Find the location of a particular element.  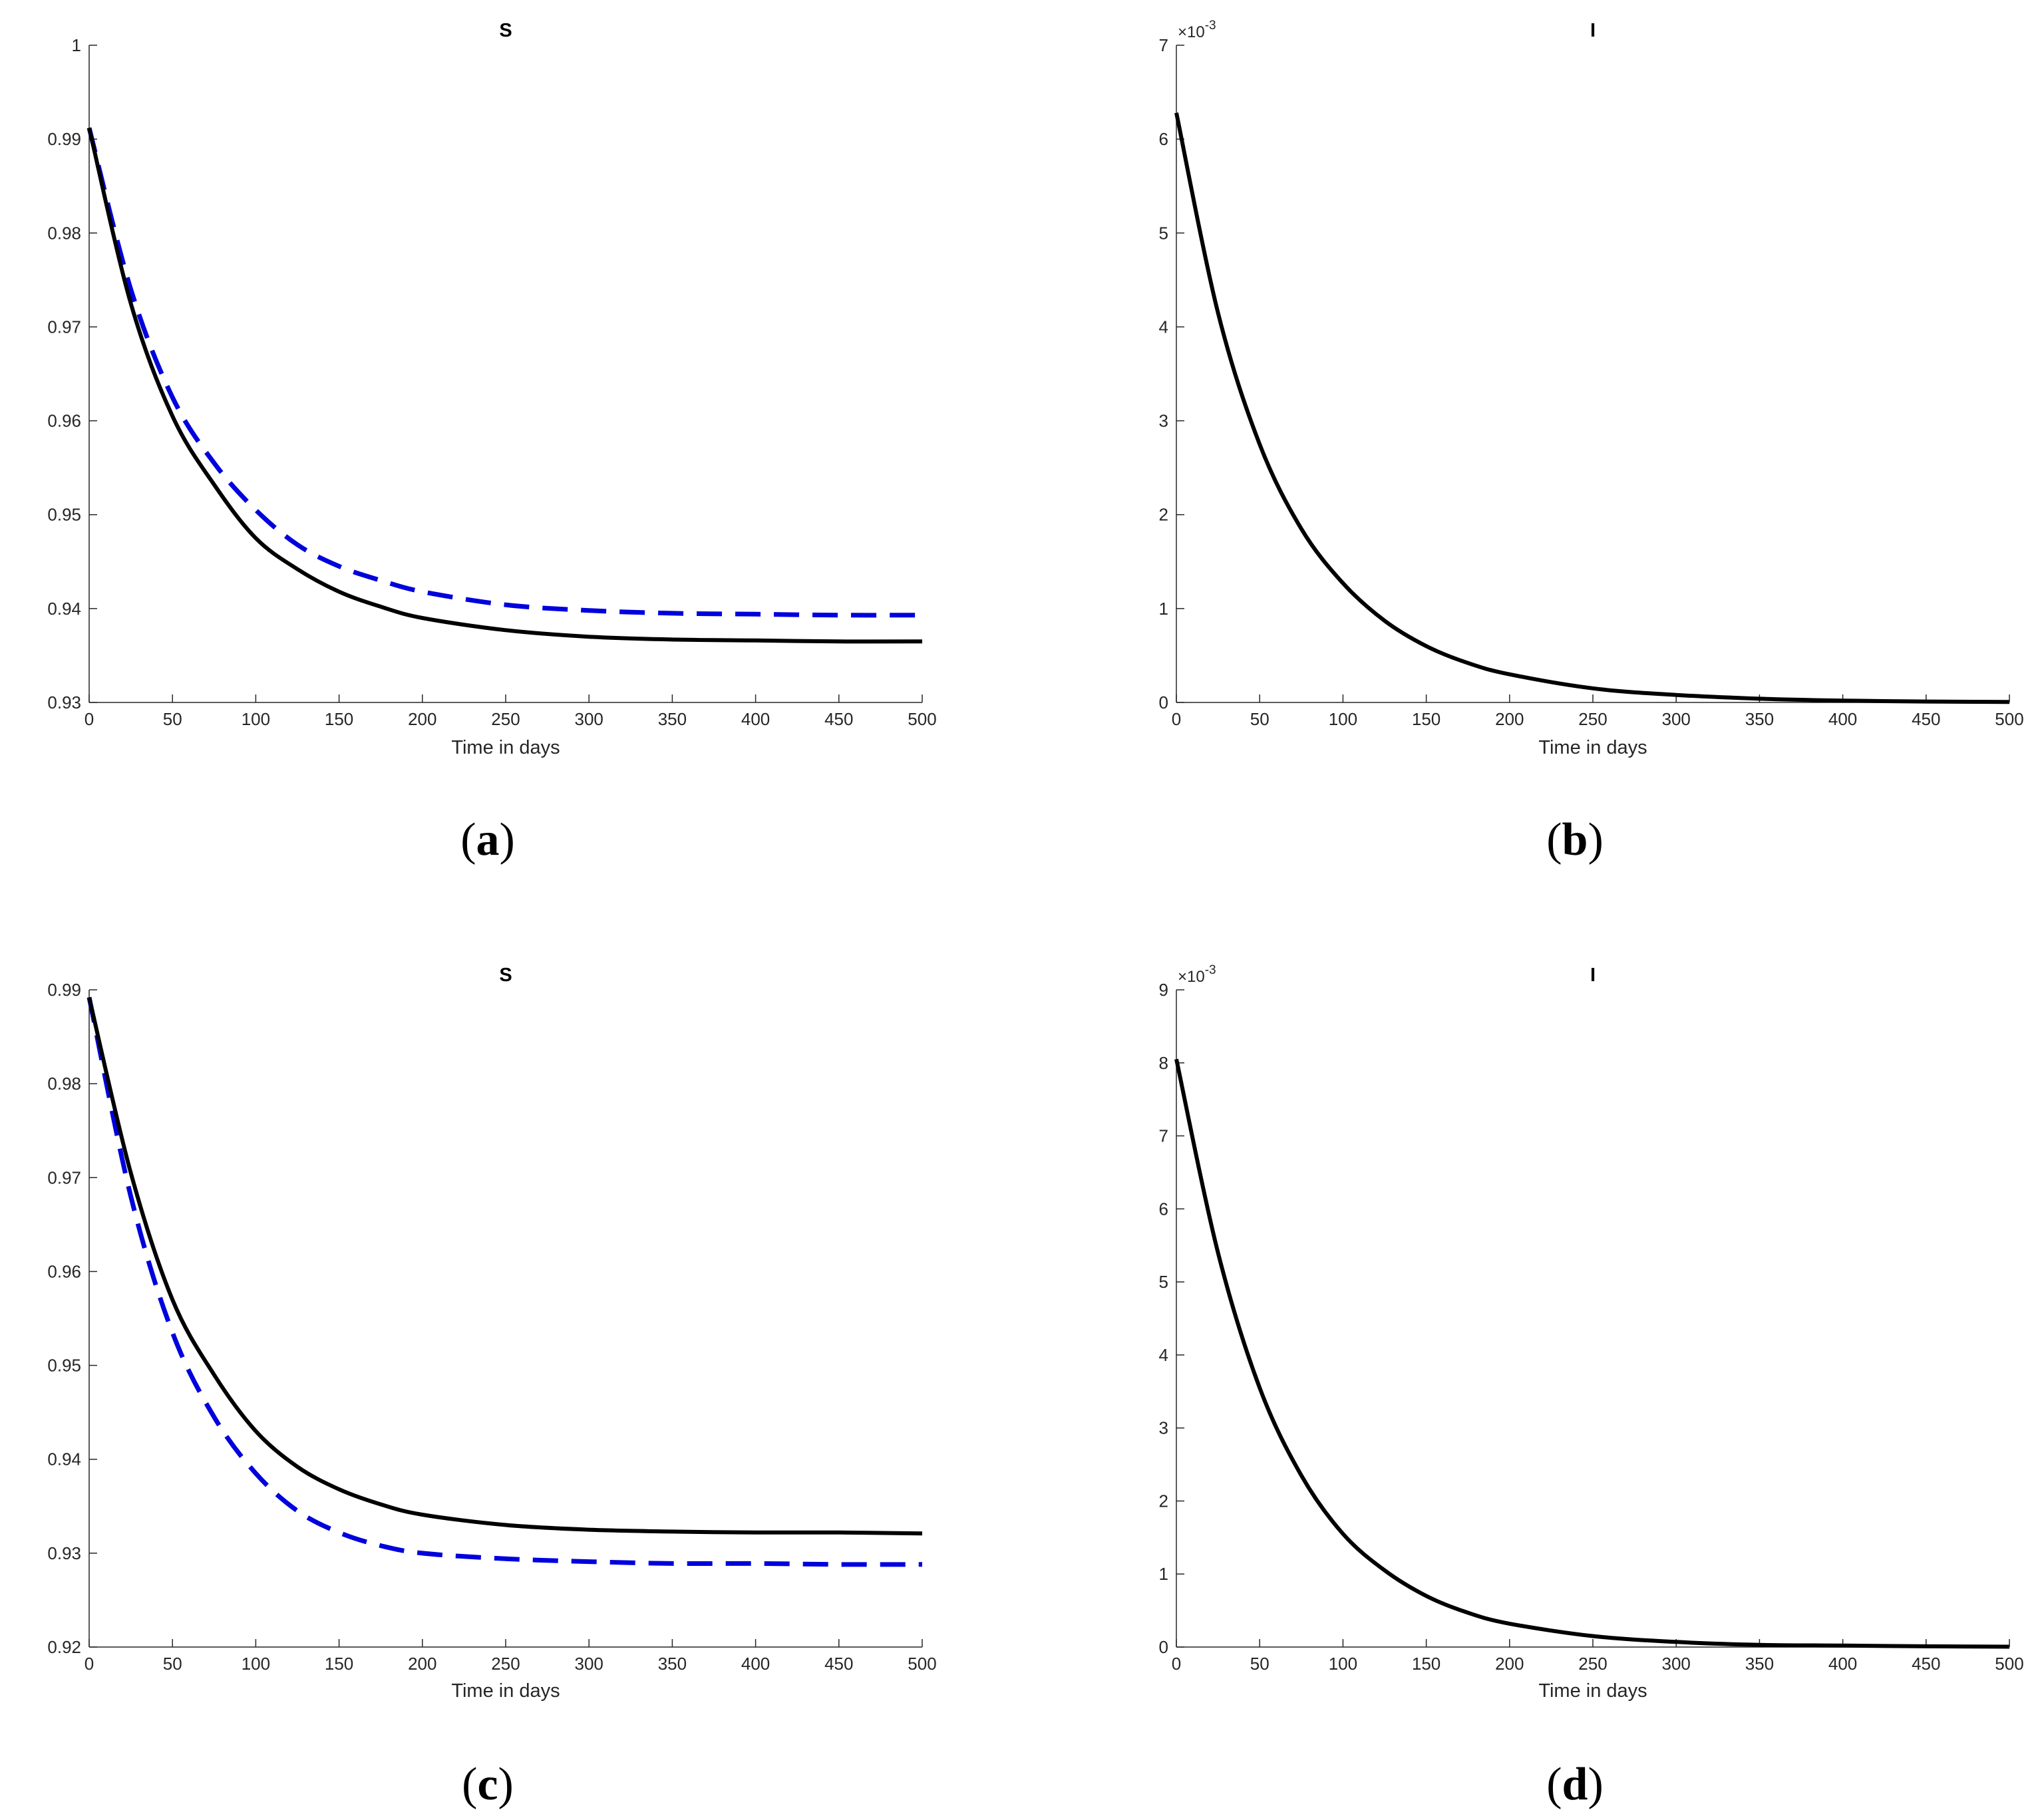

panel-c-series-solid-line is located at coordinates (505, 1266).